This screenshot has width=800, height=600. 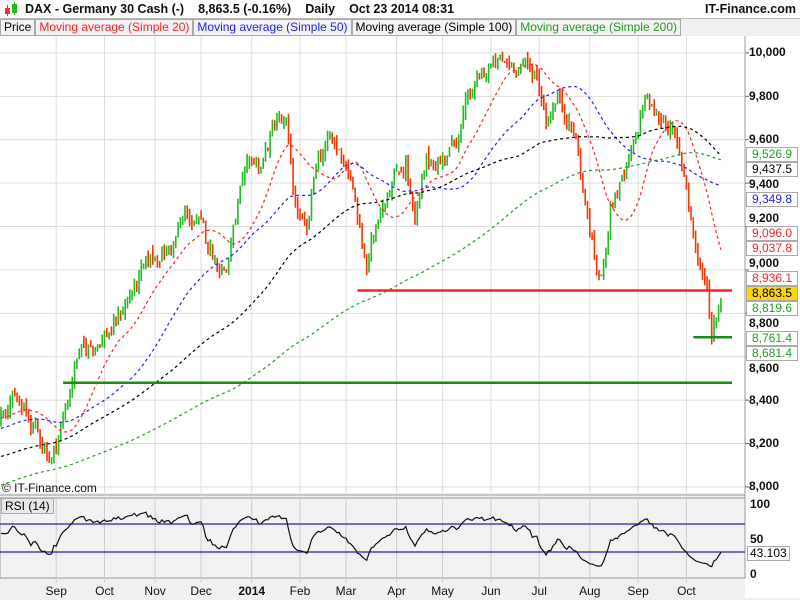 I want to click on y-tick-label: 9,800, so click(x=764, y=95).